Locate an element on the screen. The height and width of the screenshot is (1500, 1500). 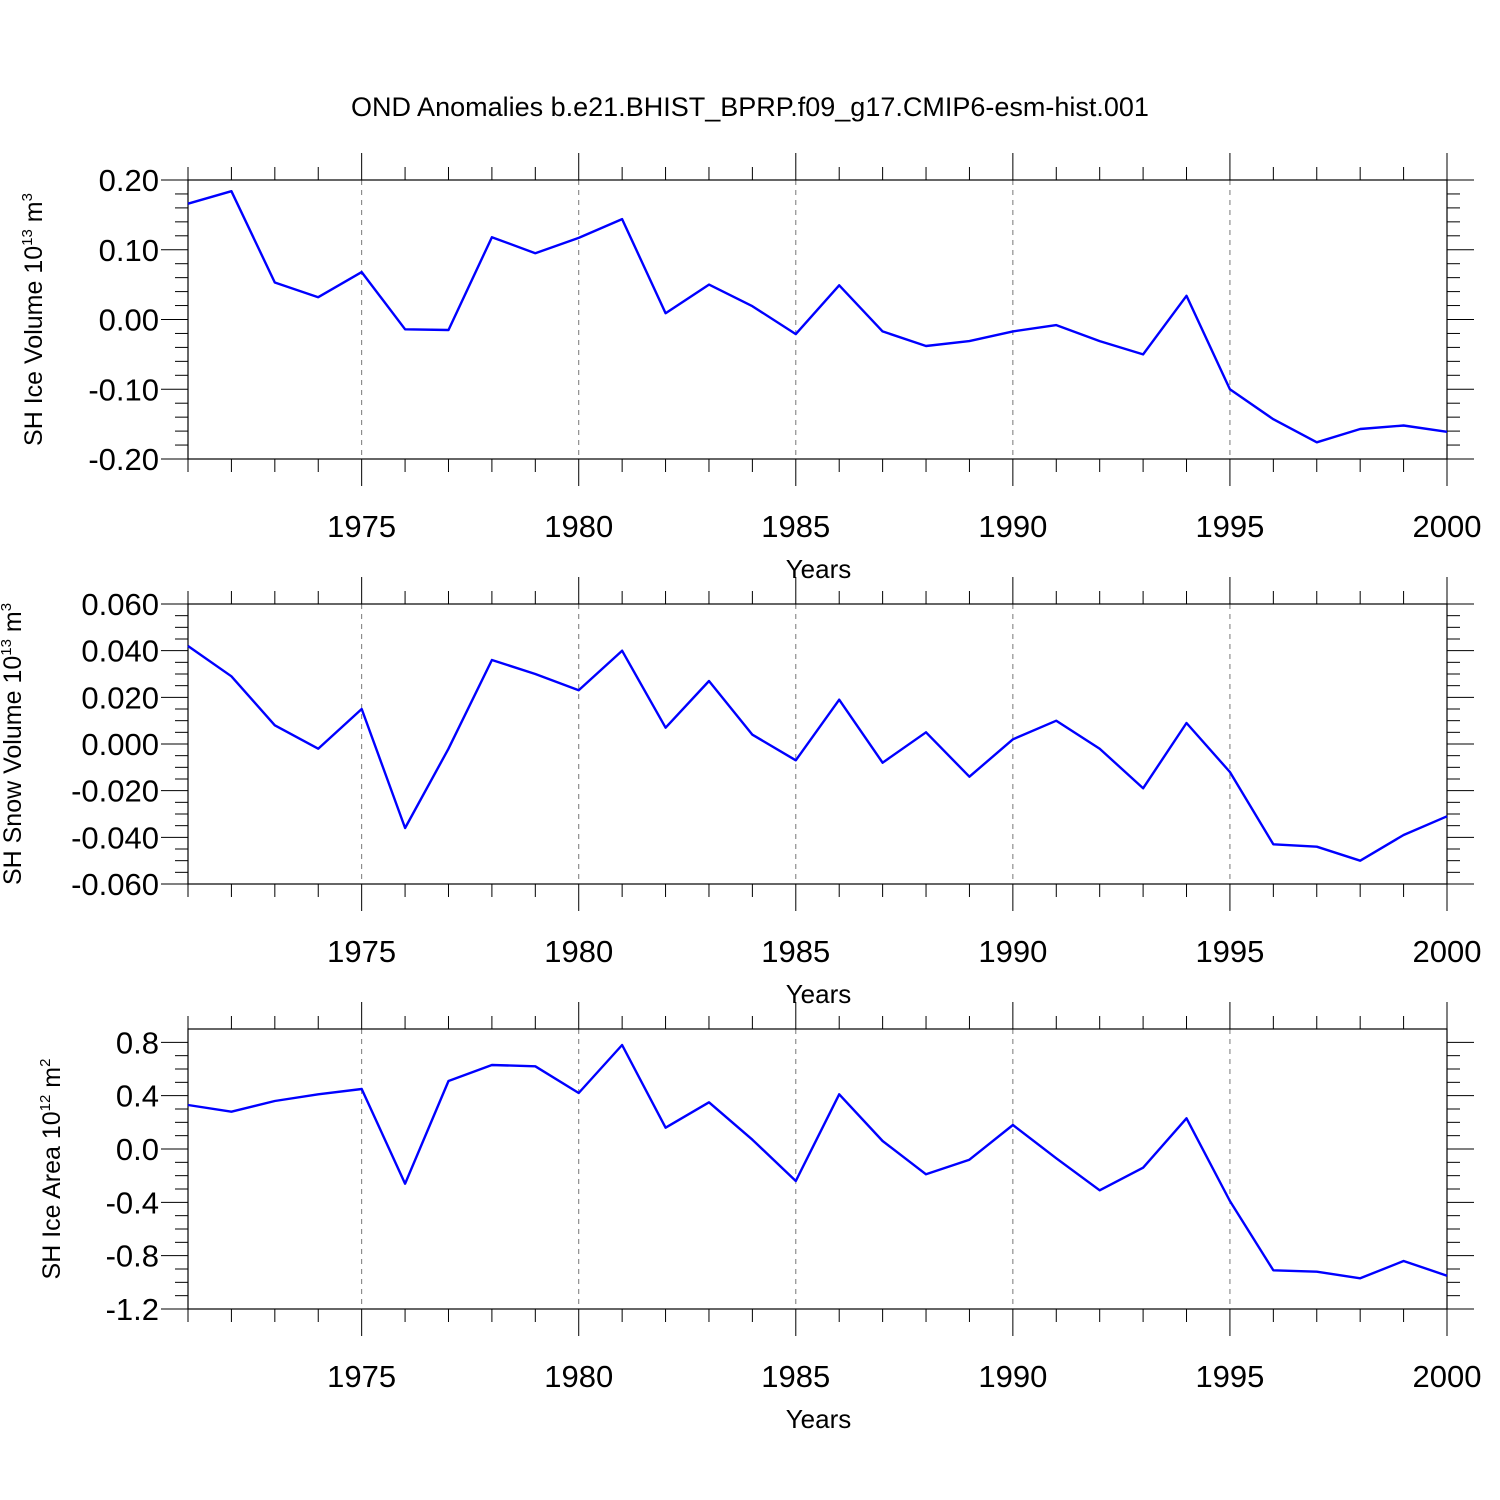
y-label-text: SH Ice Area 10 is located at coordinates (52, 1195).